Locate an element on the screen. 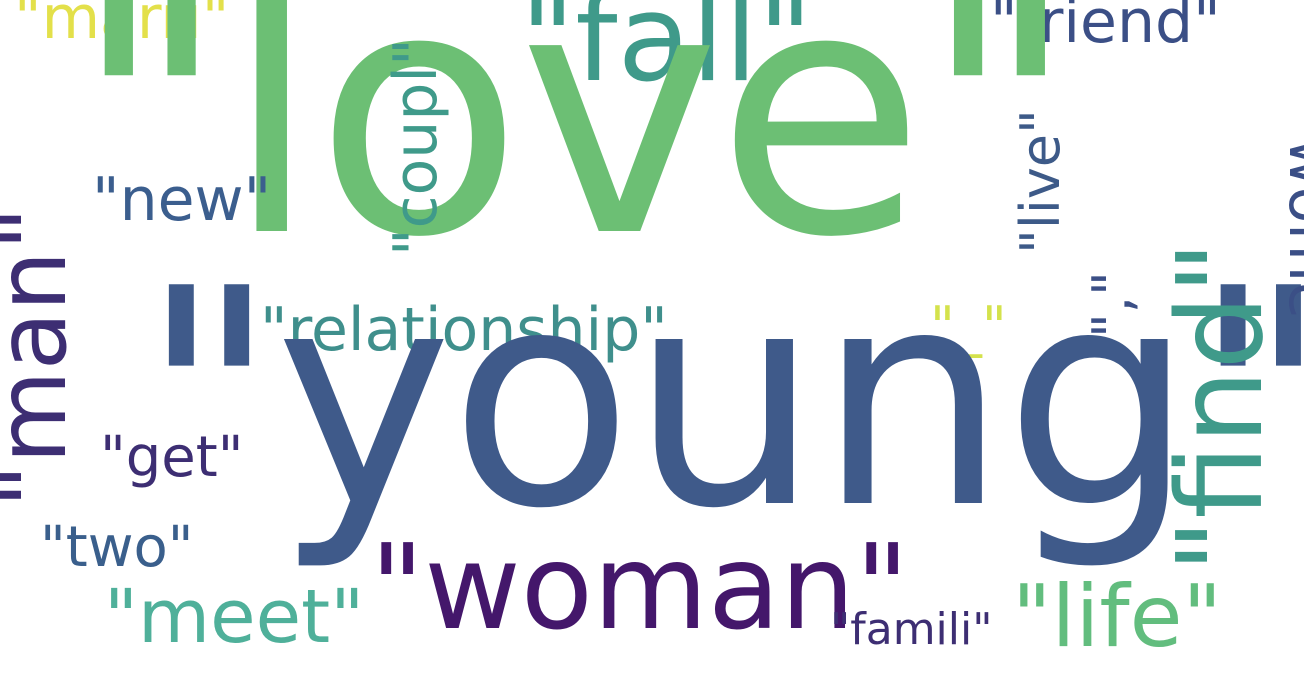 The height and width of the screenshot is (675, 1304). word-friend: "friend" is located at coordinates (1105, 28).